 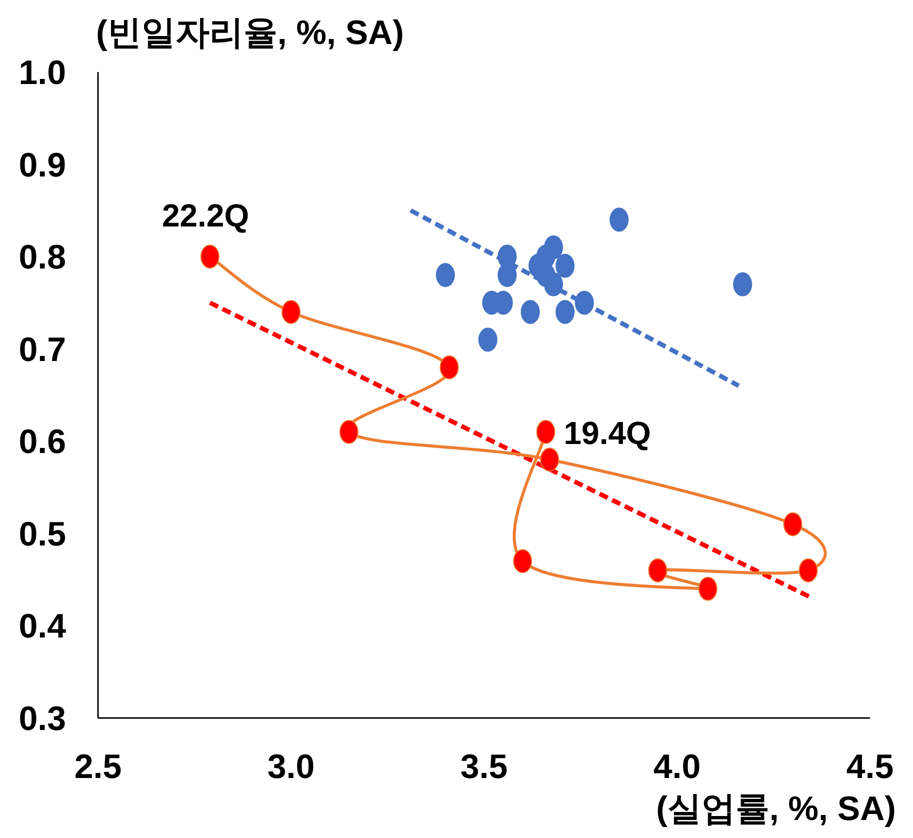 I want to click on annotation: 22.2Q, so click(x=206, y=216).